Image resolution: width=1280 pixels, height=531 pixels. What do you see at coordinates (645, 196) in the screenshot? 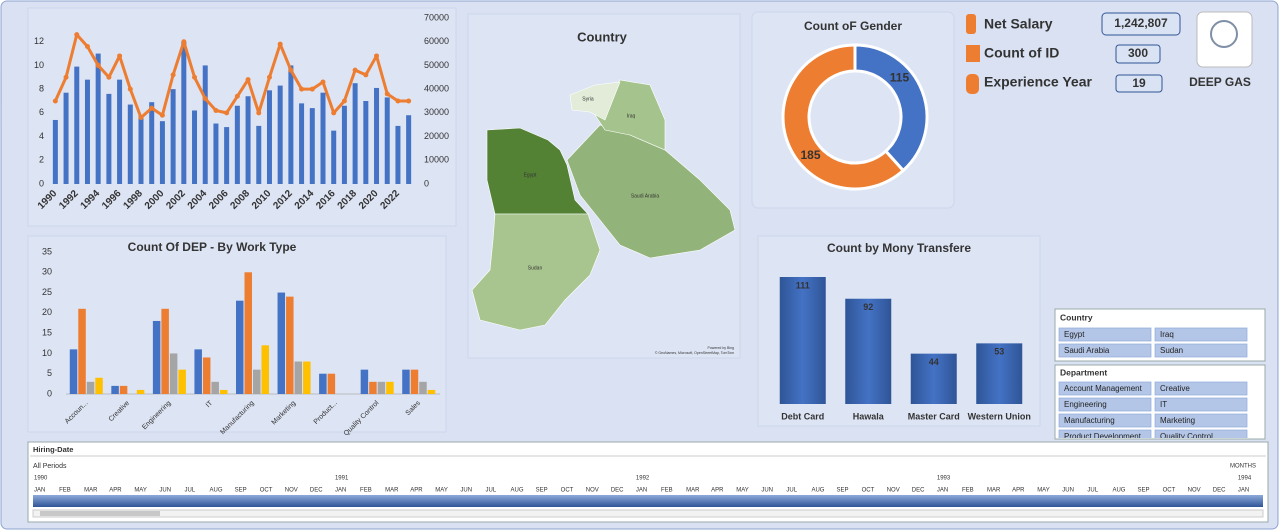
I see `region-label: Saudi Arabia` at bounding box center [645, 196].